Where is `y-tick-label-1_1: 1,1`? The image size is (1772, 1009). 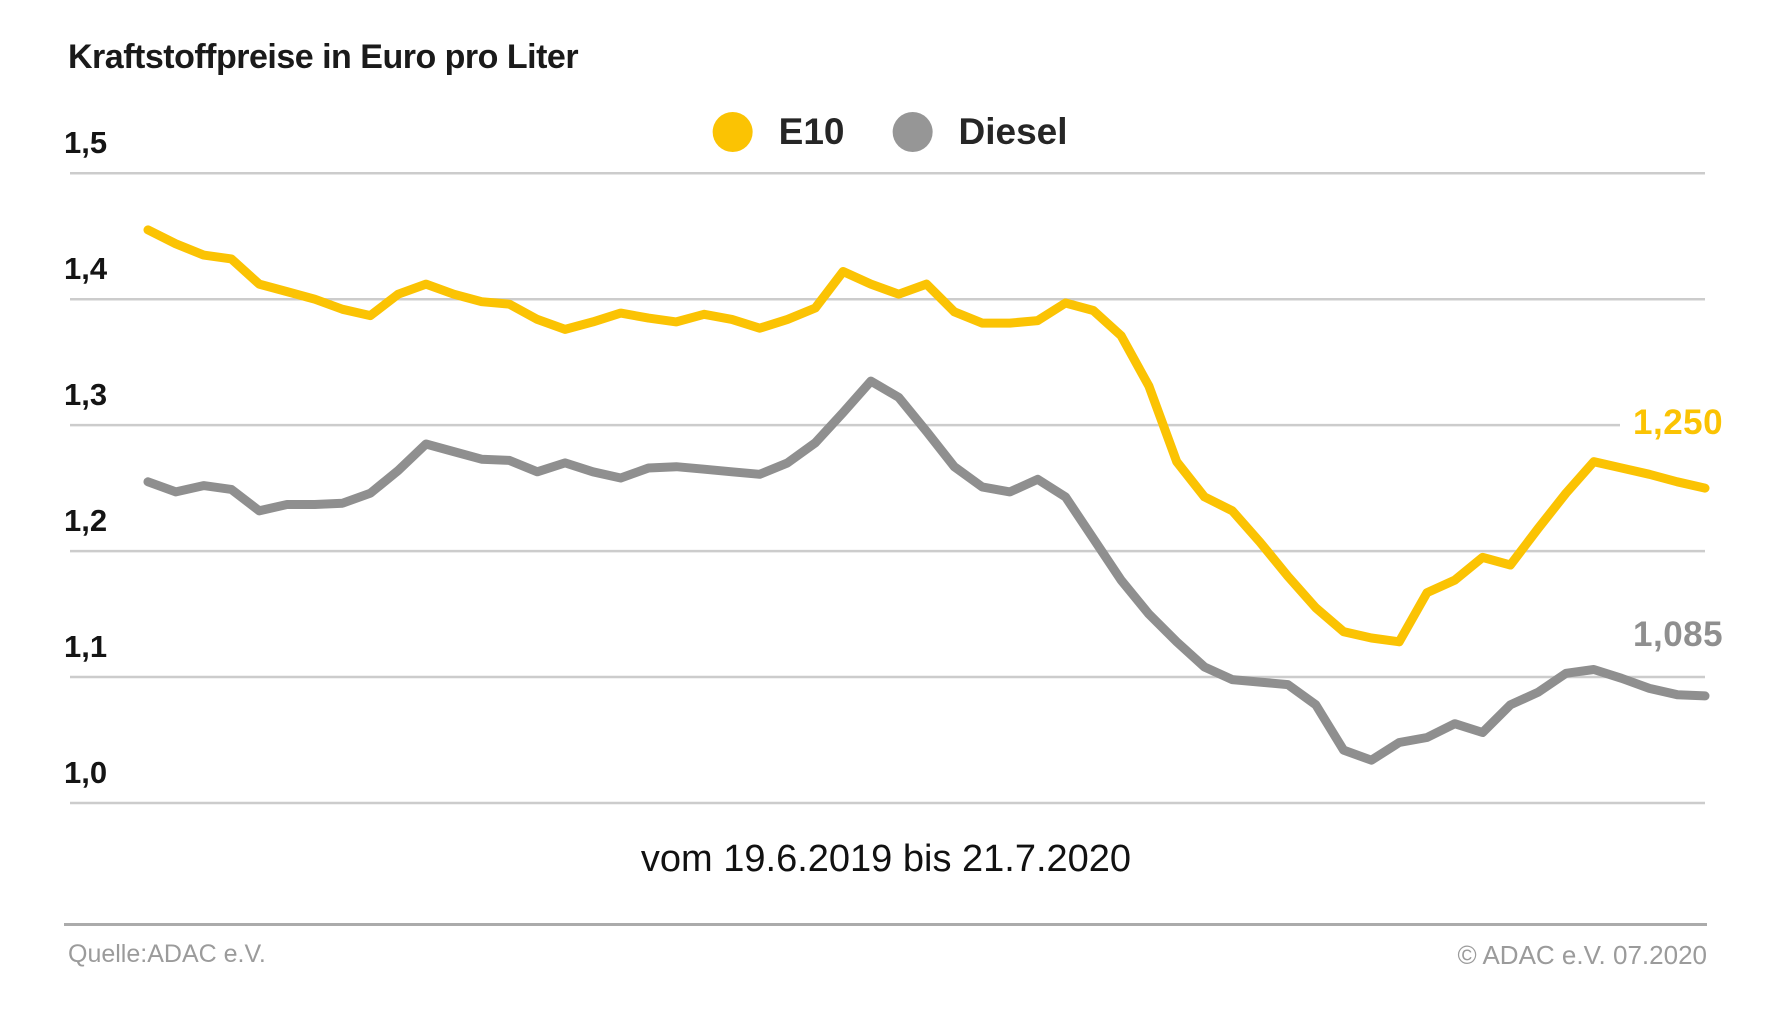
y-tick-label-1_1: 1,1 is located at coordinates (86, 647).